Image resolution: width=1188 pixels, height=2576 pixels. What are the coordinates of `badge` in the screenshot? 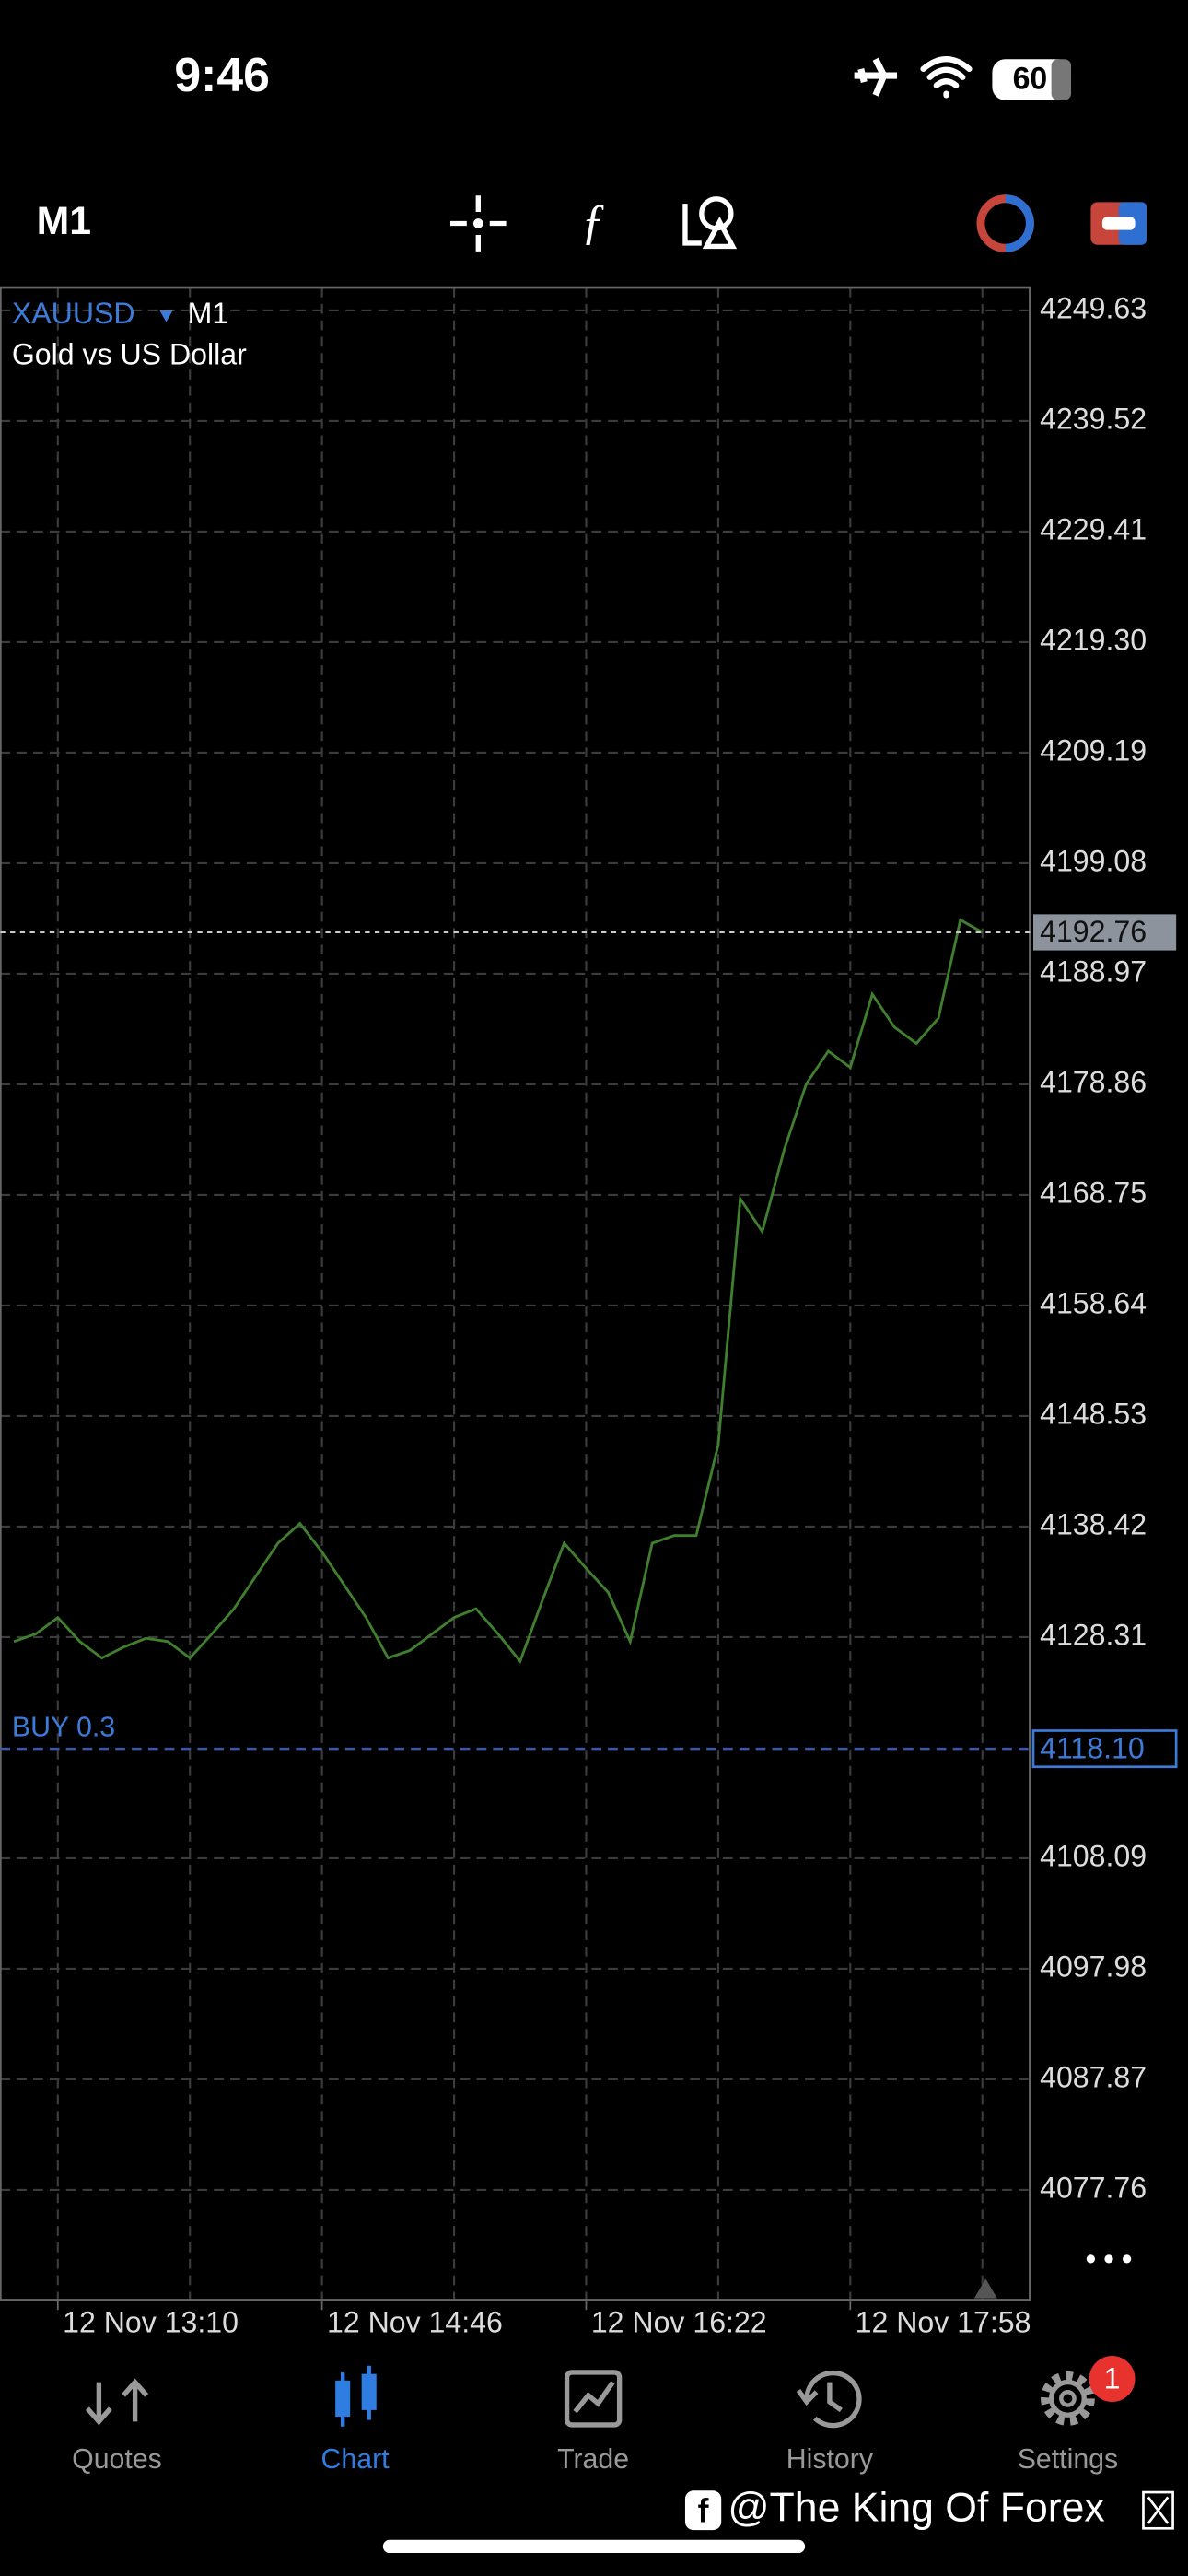 It's located at (1112, 2379).